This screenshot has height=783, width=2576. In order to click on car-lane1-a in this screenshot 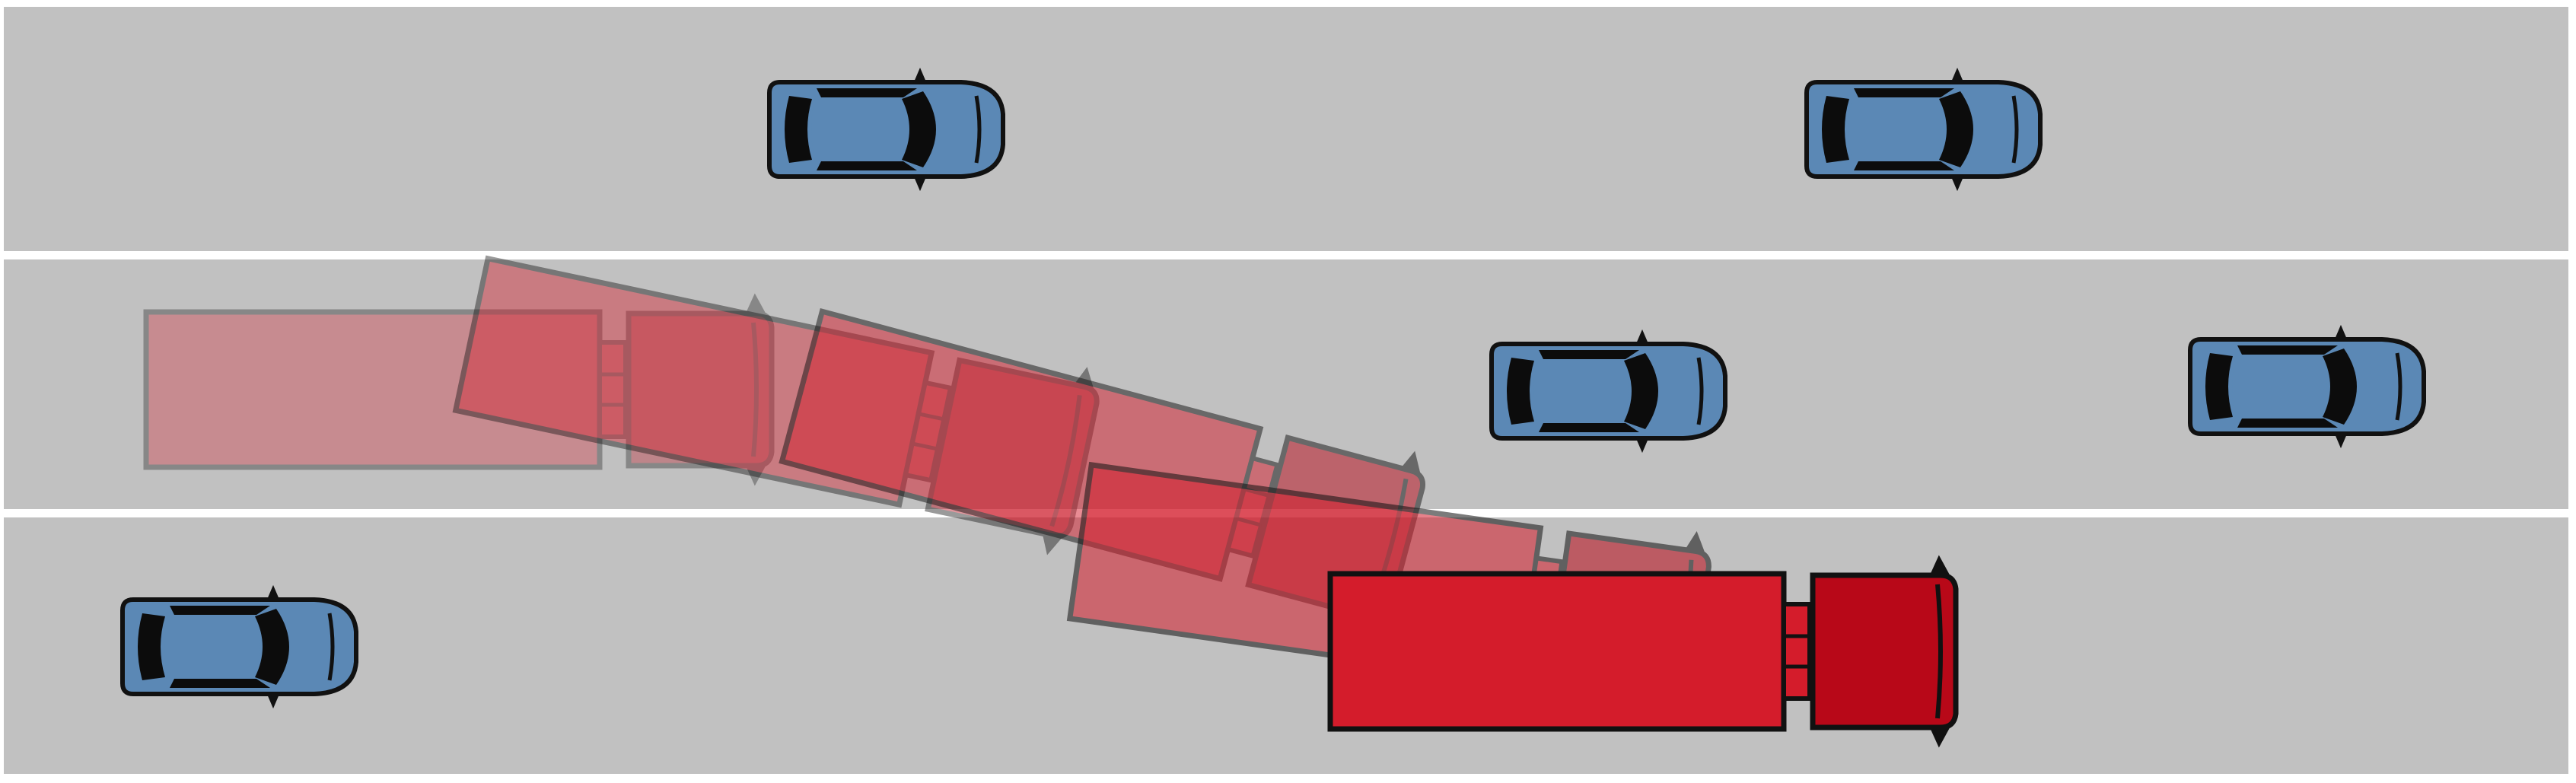, I will do `click(886, 130)`.